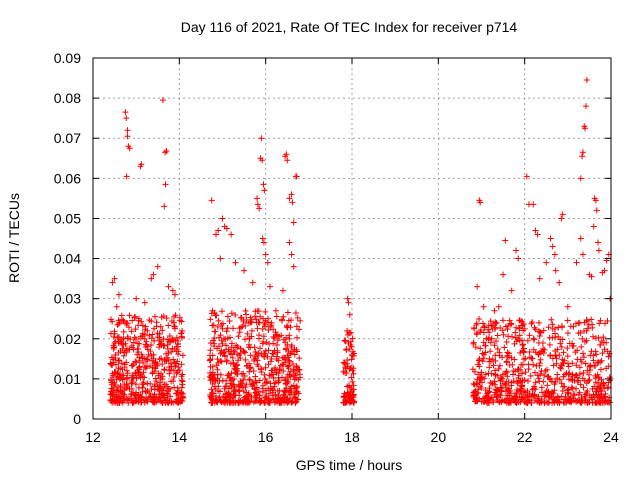  Describe the element at coordinates (67, 259) in the screenshot. I see `y-tick-label: 0.04` at that location.